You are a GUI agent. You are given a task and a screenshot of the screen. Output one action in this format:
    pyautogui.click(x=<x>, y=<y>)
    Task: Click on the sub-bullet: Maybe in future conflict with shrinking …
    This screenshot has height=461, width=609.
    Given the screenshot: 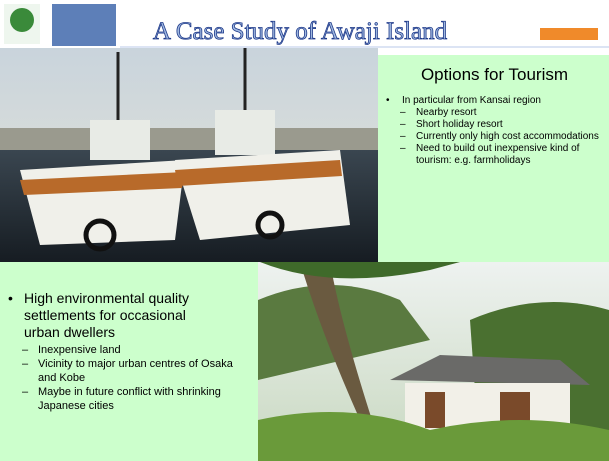 What is the action you would take?
    pyautogui.click(x=128, y=399)
    